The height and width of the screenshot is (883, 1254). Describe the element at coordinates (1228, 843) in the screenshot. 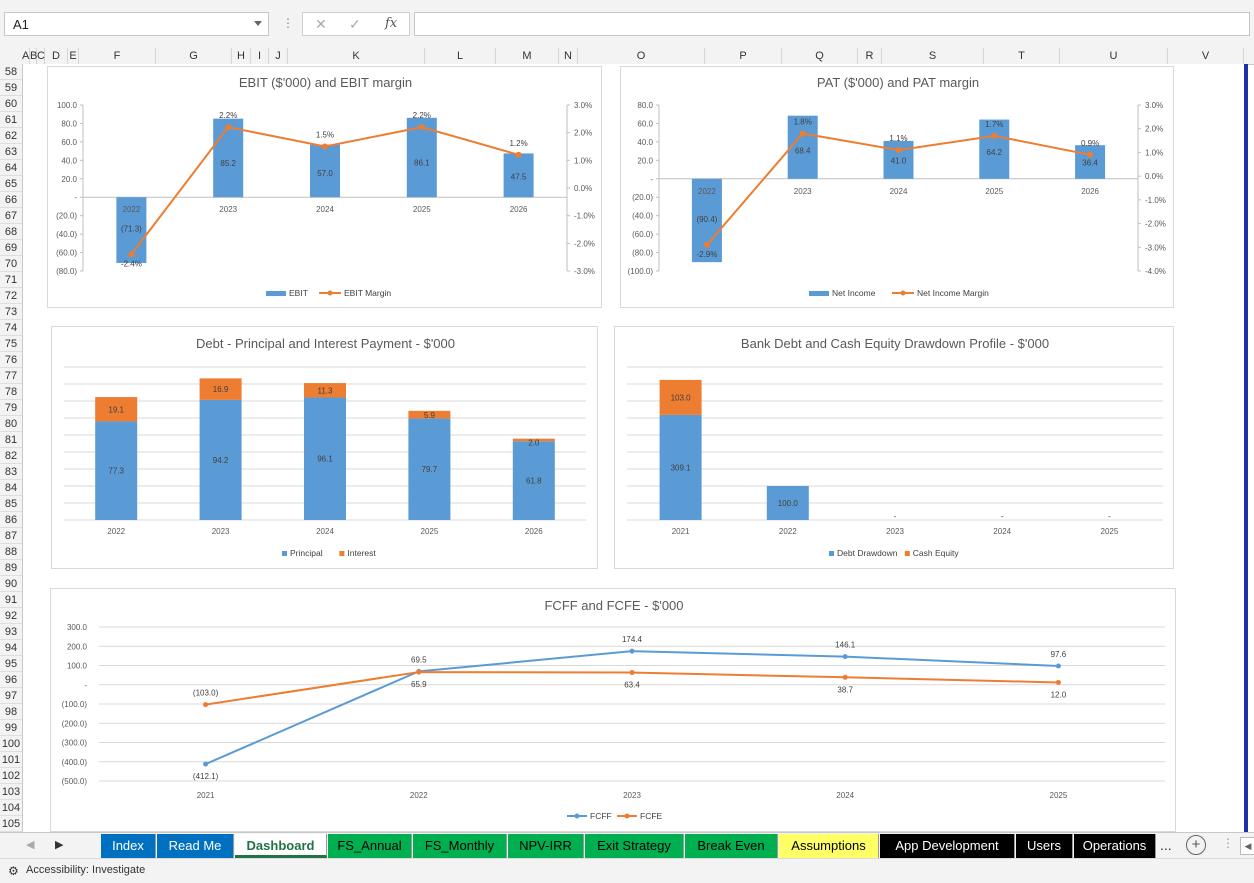

I see `tab-split-handle: ⋮` at that location.